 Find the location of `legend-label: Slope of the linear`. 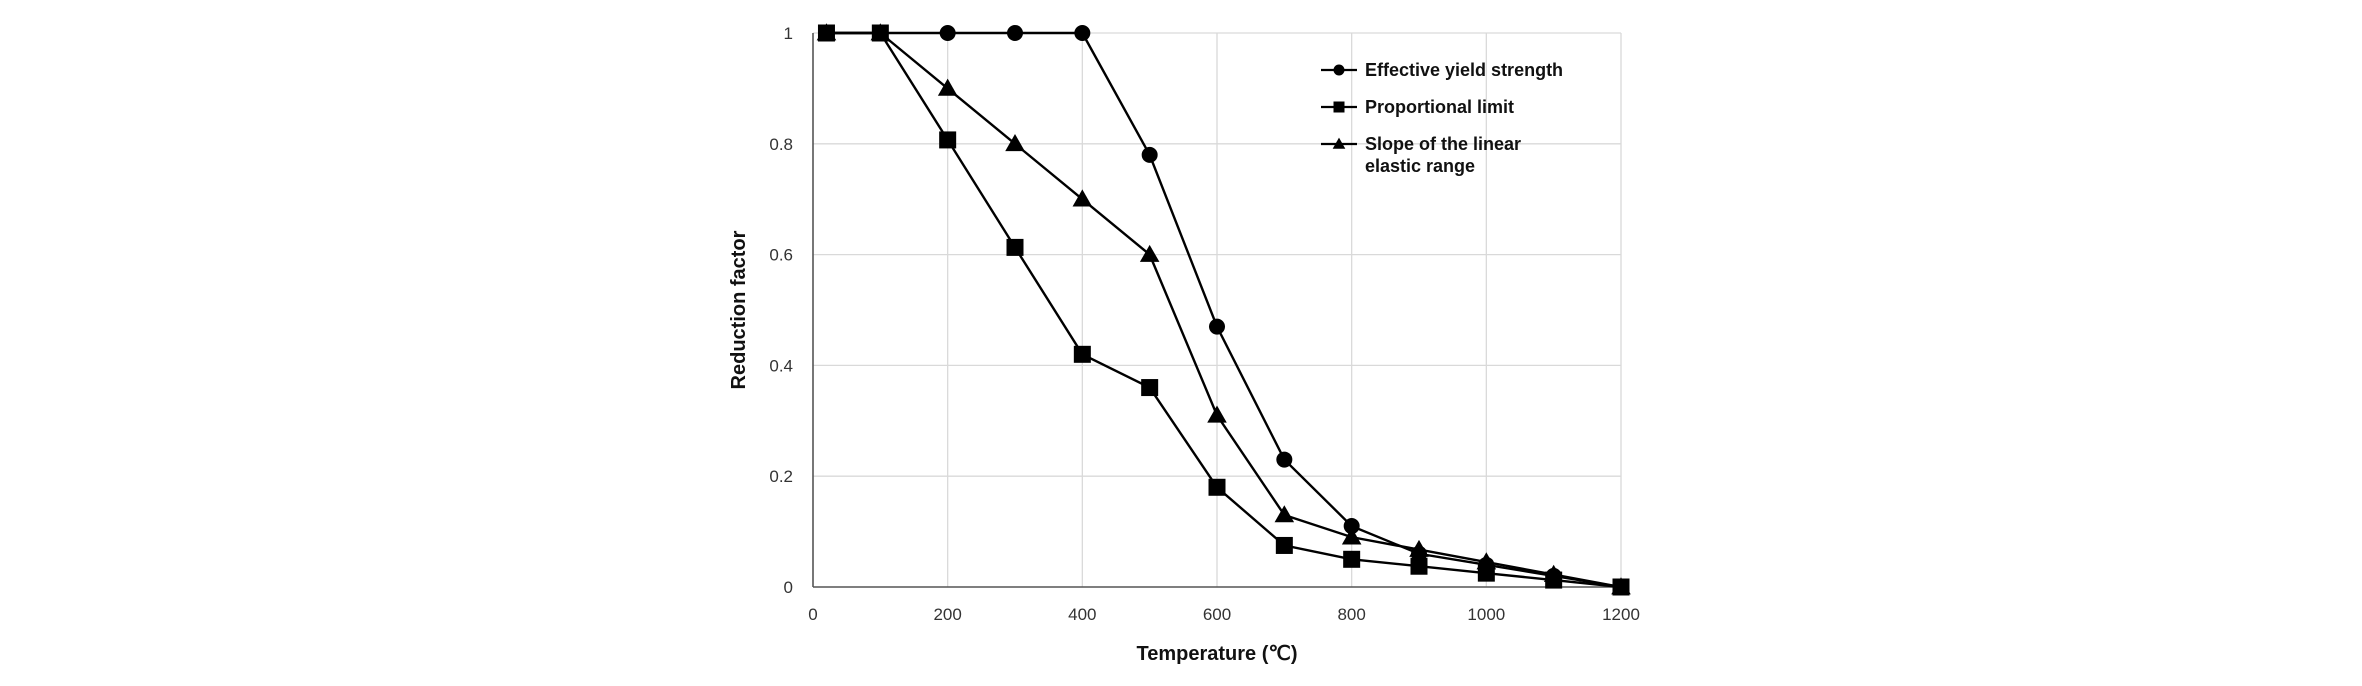

legend-label: Slope of the linear is located at coordinates (1443, 144).